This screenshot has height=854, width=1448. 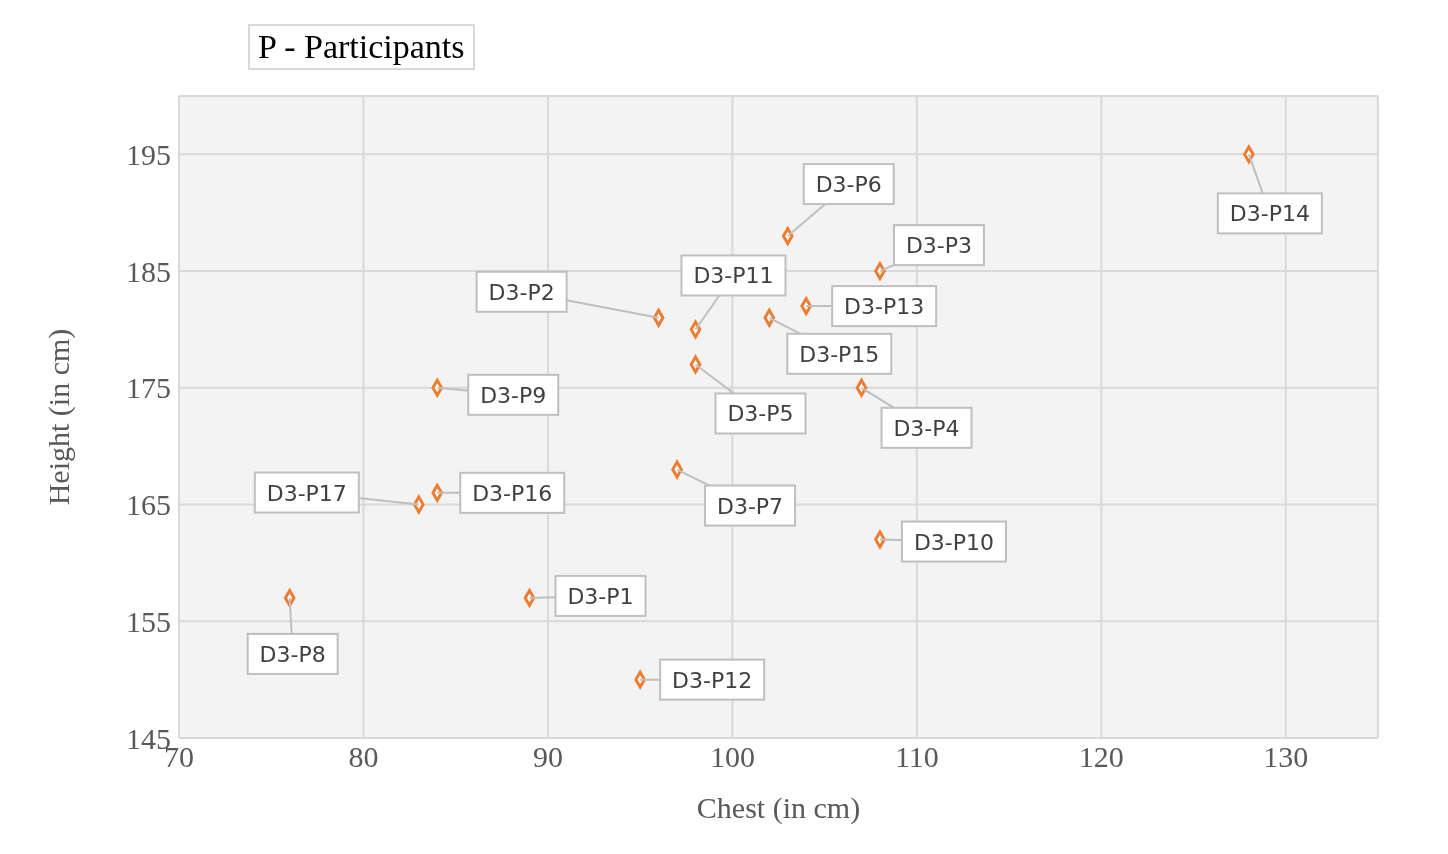 I want to click on chart-title: P - Participants, so click(x=361, y=47).